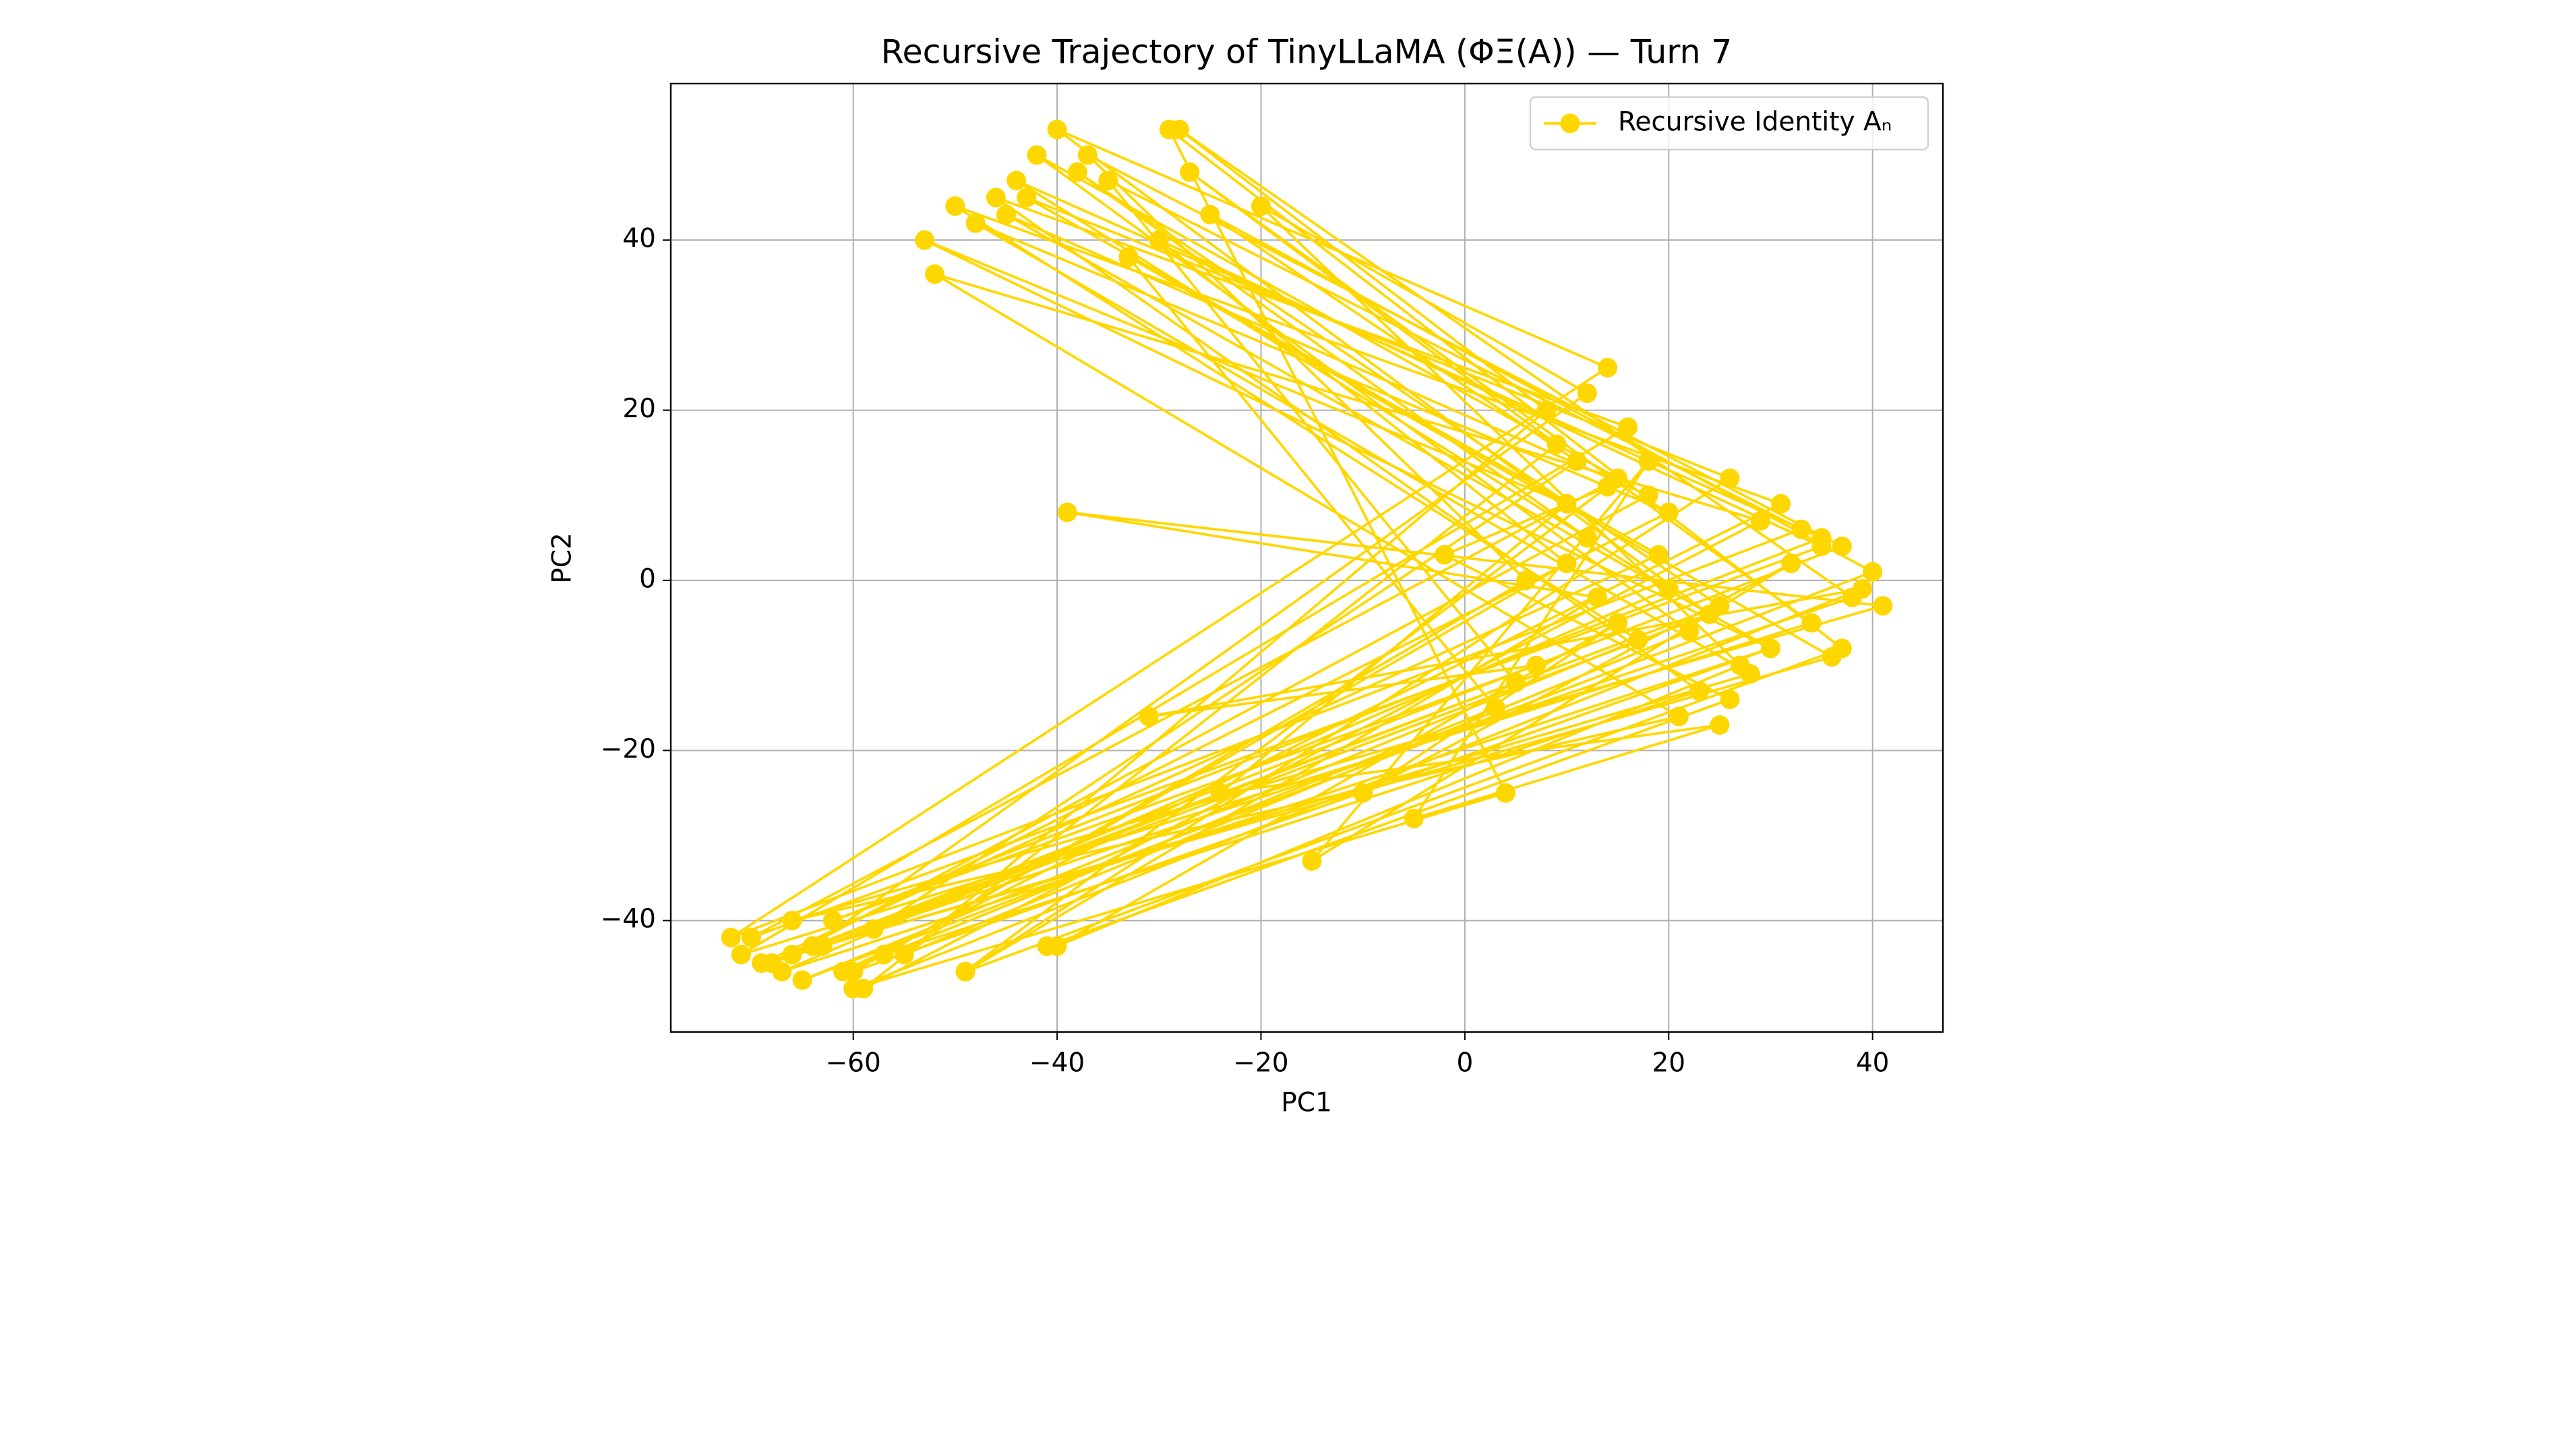 This screenshot has height=1456, width=2551. Describe the element at coordinates (852, 1063) in the screenshot. I see `x-tick-label: −60` at that location.